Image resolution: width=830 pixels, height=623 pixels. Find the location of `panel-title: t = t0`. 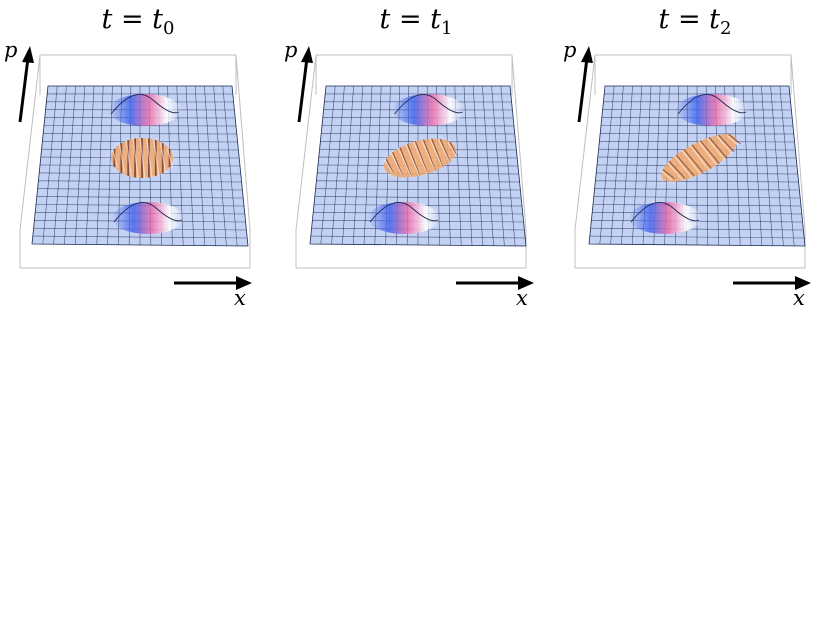

panel-title: t = t0 is located at coordinates (138, 21).